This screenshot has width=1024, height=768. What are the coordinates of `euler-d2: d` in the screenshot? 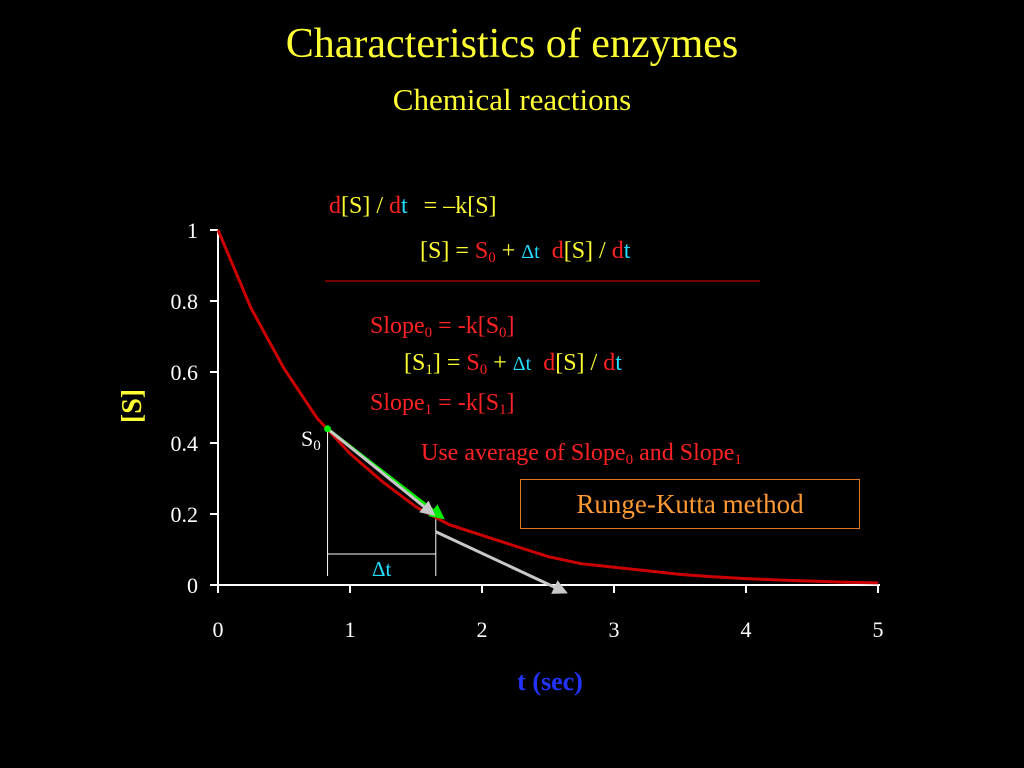 It's located at (617, 251).